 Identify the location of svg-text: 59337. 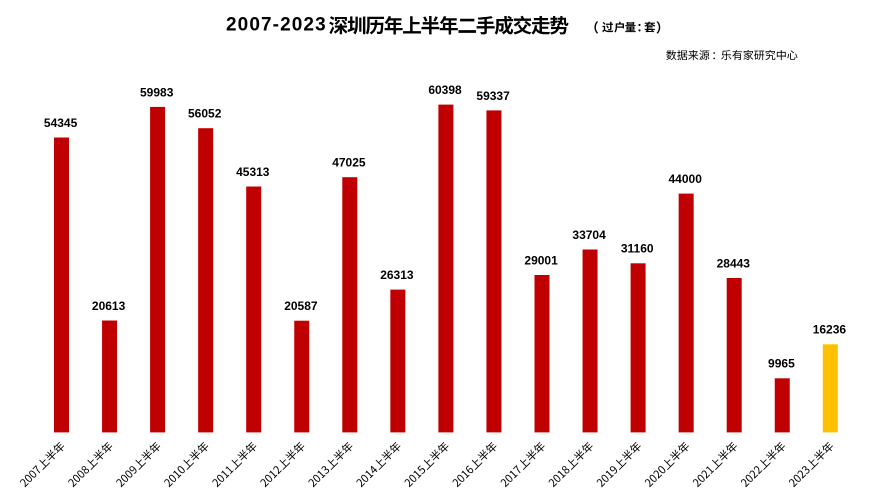
(493, 96).